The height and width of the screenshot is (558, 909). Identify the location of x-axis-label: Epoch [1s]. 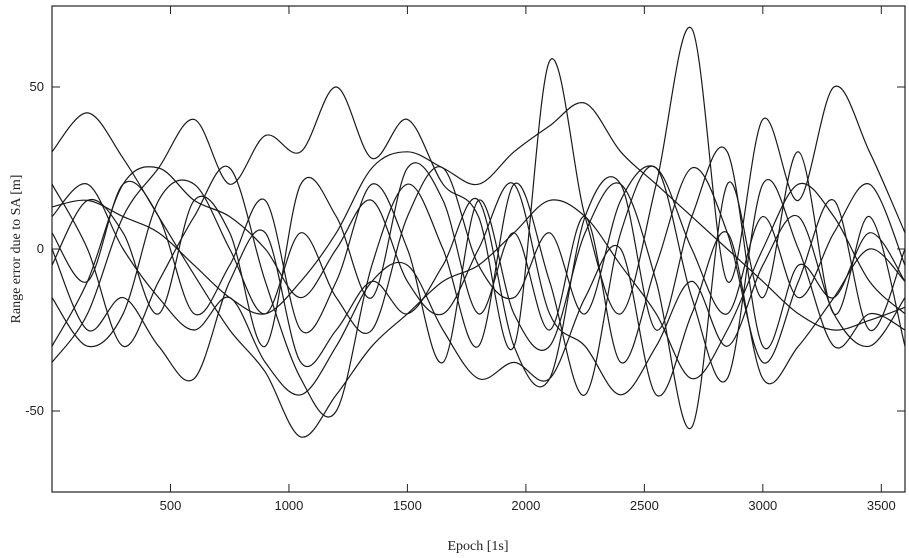
(477, 546).